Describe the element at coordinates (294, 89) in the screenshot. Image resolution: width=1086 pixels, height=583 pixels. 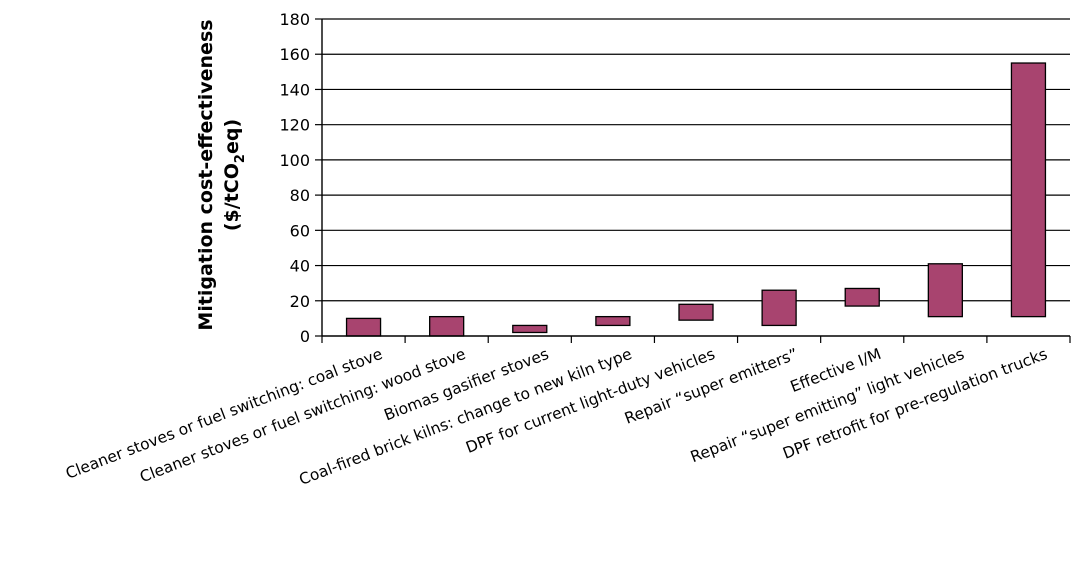
I see `y-tick-label: 140` at that location.